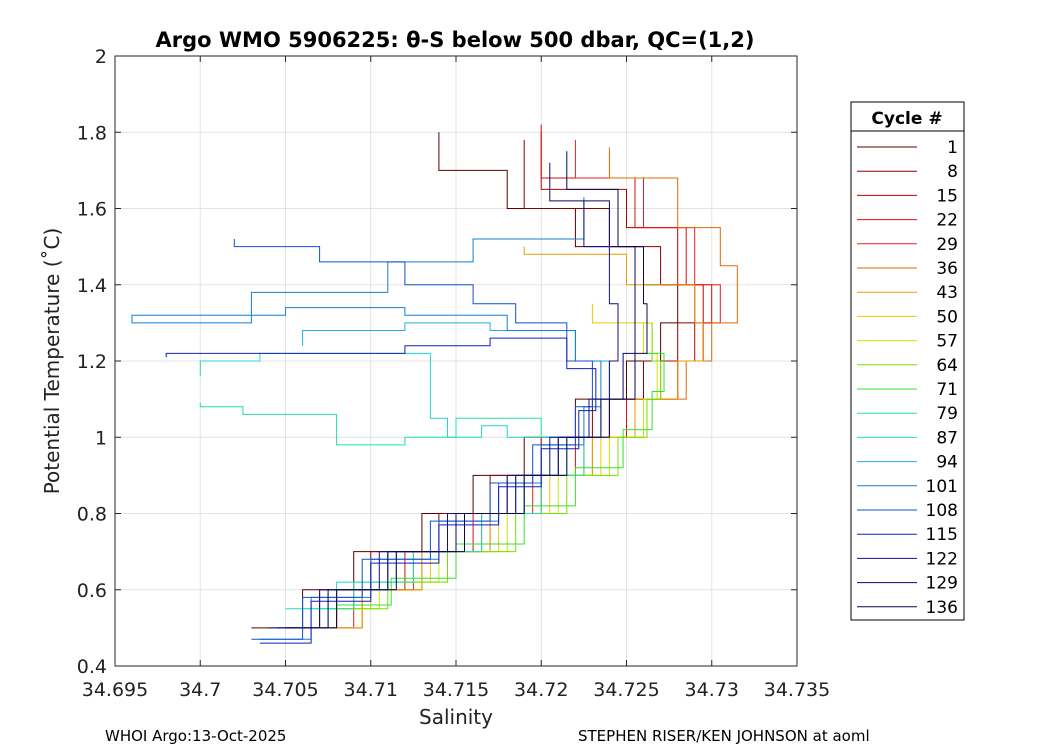  What do you see at coordinates (952, 148) in the screenshot?
I see `legend-label: 1` at bounding box center [952, 148].